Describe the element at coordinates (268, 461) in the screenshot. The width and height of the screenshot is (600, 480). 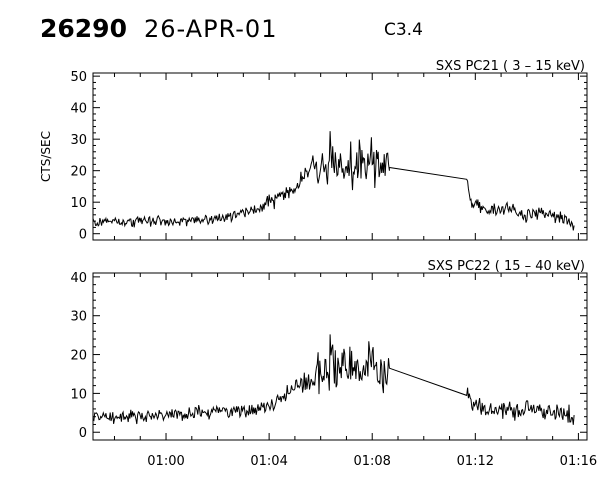
I see `x-tick-label: 01:04` at that location.